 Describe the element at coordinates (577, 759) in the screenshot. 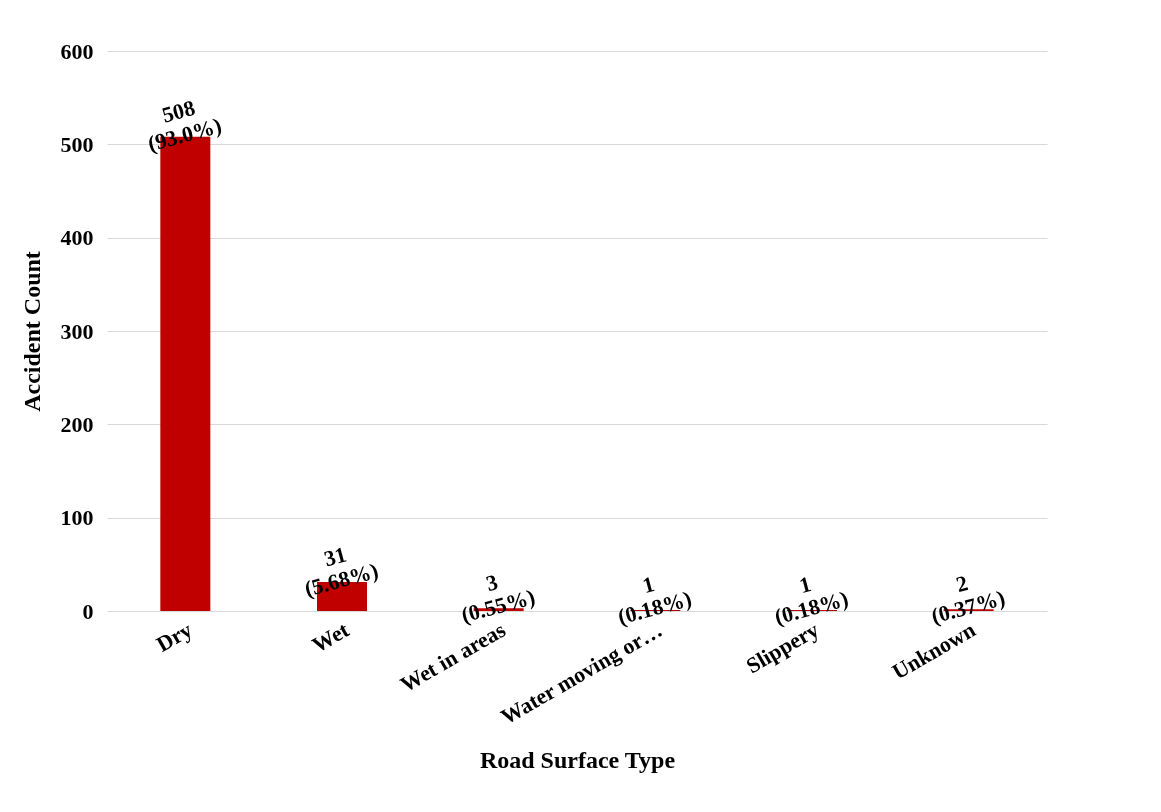

I see `x-axis-title: Road Surface Type` at that location.